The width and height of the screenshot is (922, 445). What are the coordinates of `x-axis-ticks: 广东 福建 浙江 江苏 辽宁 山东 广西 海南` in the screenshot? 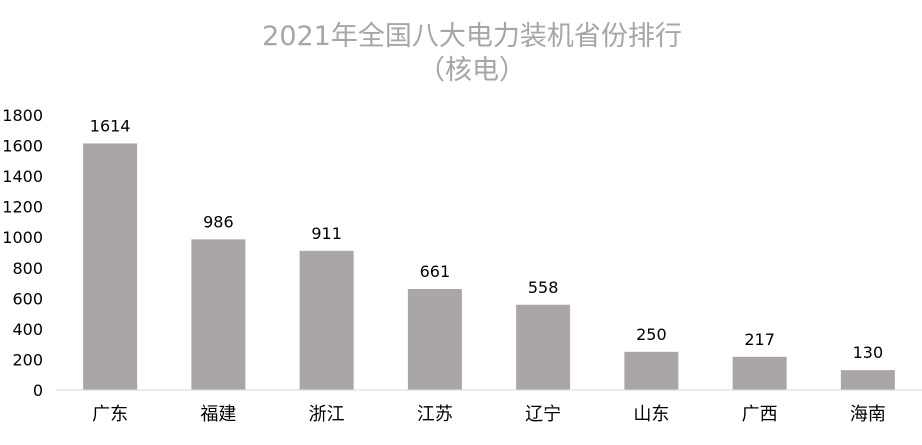 It's located at (489, 414).